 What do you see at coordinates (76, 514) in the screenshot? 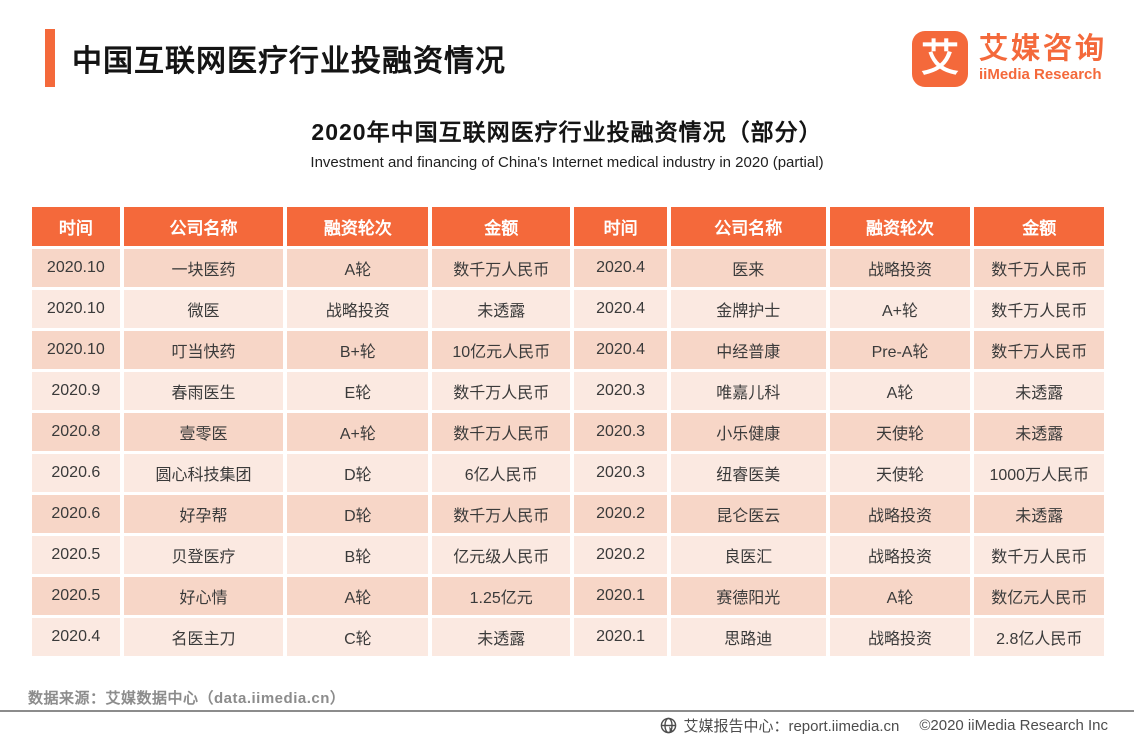
I see `table-cell: 2020.6` at bounding box center [76, 514].